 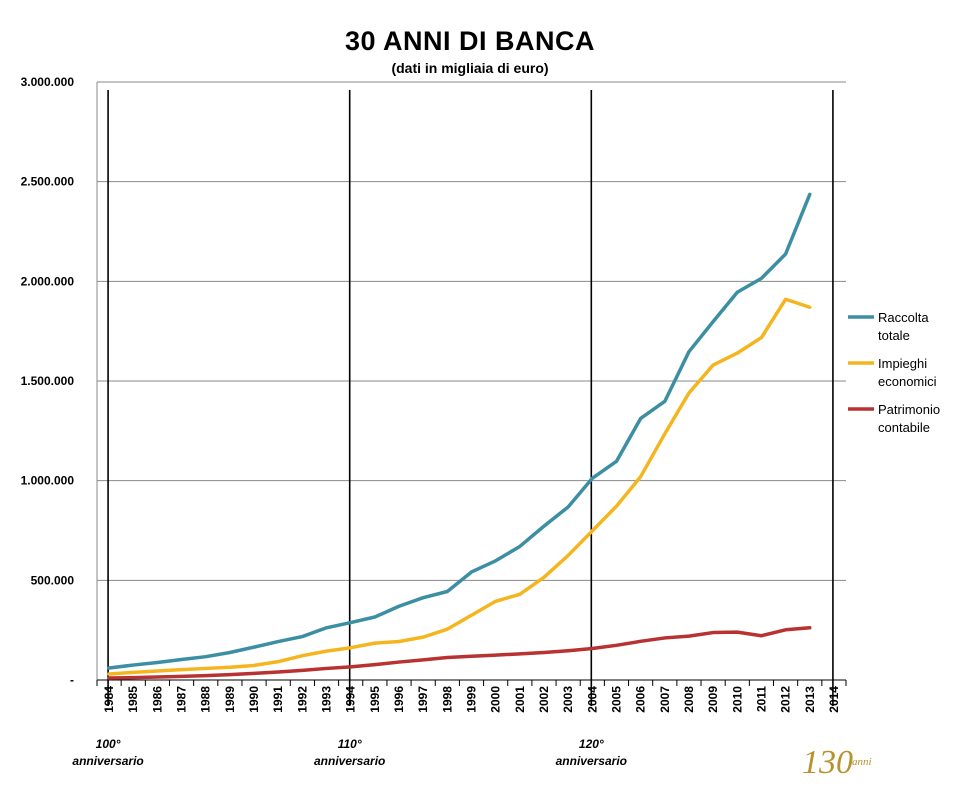 What do you see at coordinates (616, 699) in the screenshot?
I see `x-tick-label: 2005` at bounding box center [616, 699].